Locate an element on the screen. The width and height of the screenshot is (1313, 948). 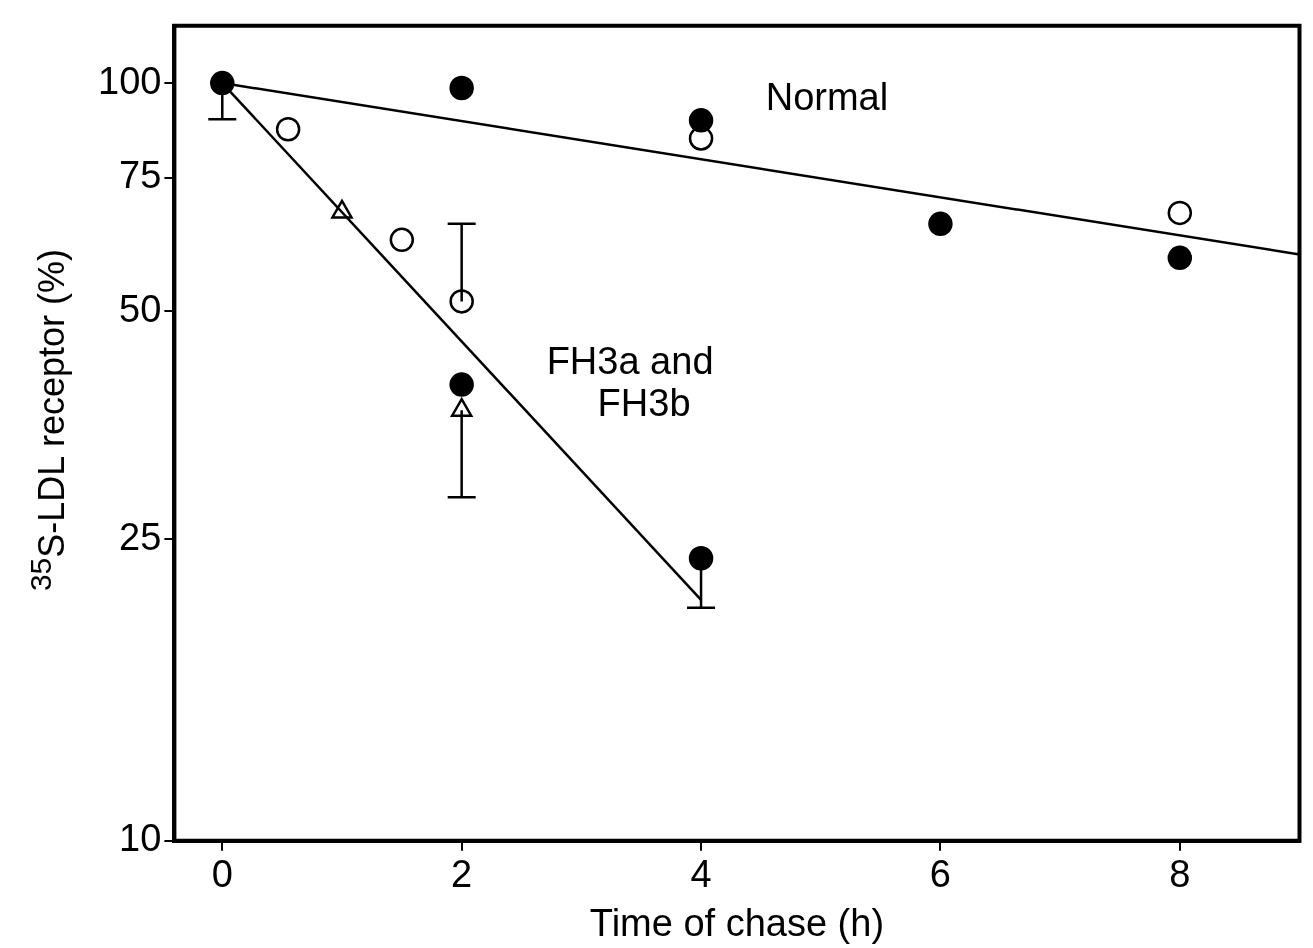
x-tick-label: 6 is located at coordinates (940, 874).